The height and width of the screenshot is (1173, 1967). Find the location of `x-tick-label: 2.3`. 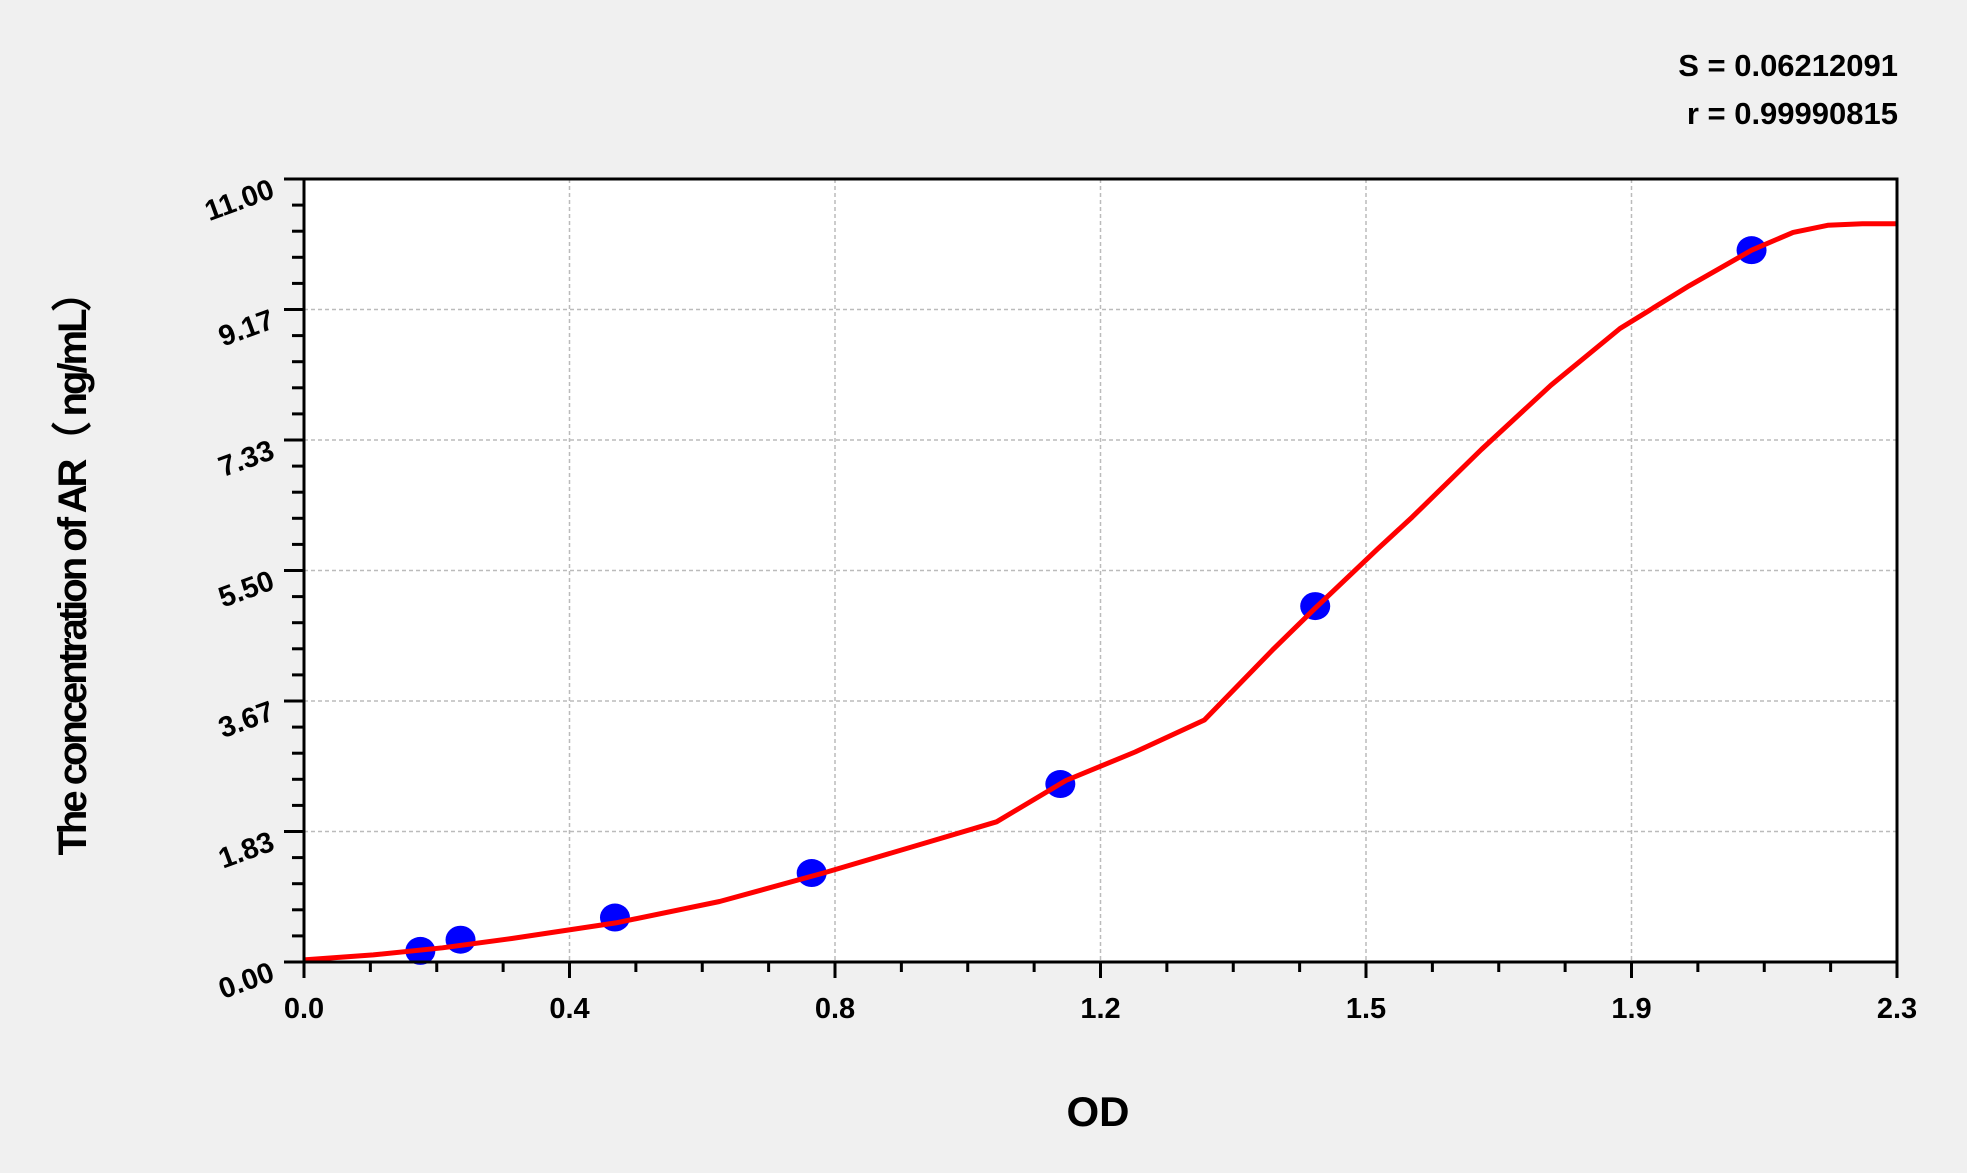

x-tick-label: 2.3 is located at coordinates (1897, 1009).